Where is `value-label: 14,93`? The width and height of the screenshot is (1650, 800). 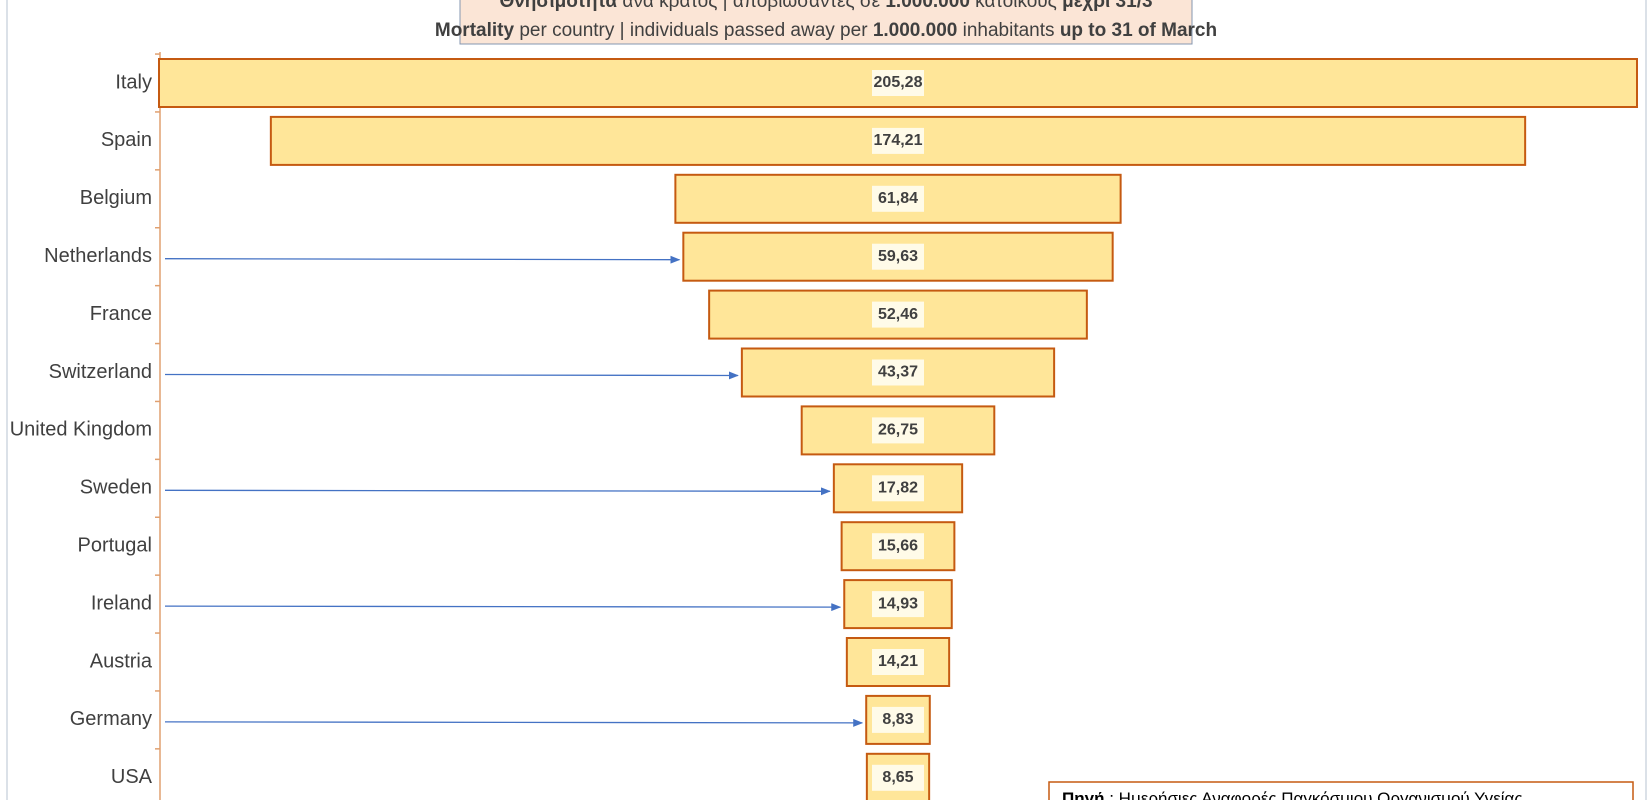
value-label: 14,93 is located at coordinates (898, 603).